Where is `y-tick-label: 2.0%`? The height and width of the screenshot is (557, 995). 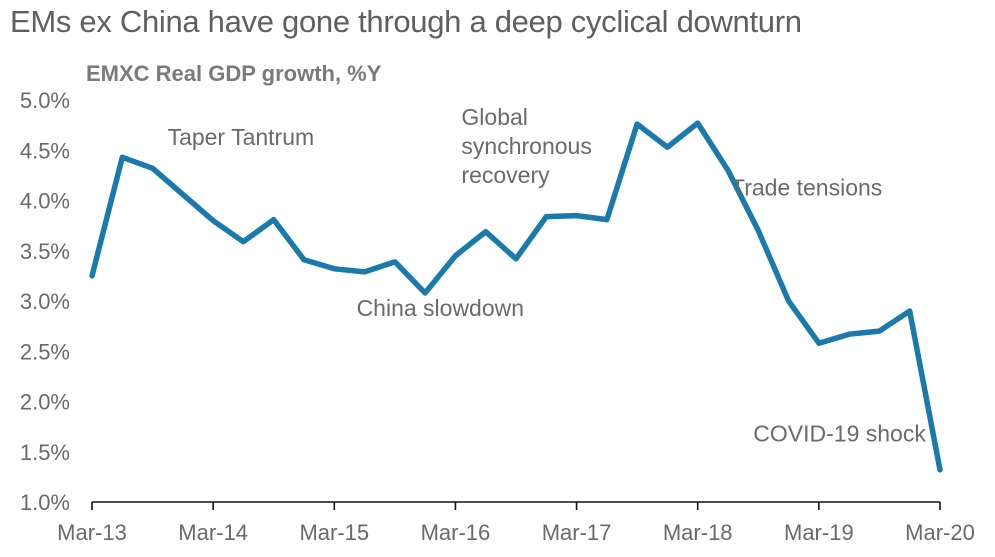
y-tick-label: 2.0% is located at coordinates (45, 402).